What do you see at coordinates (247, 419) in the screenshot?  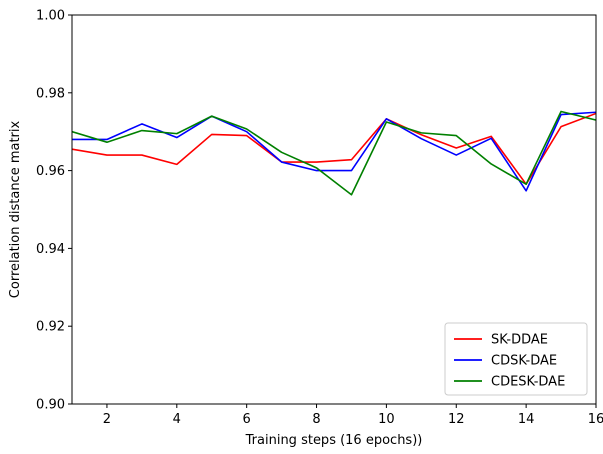 I see `x-tick-label: 6` at bounding box center [247, 419].